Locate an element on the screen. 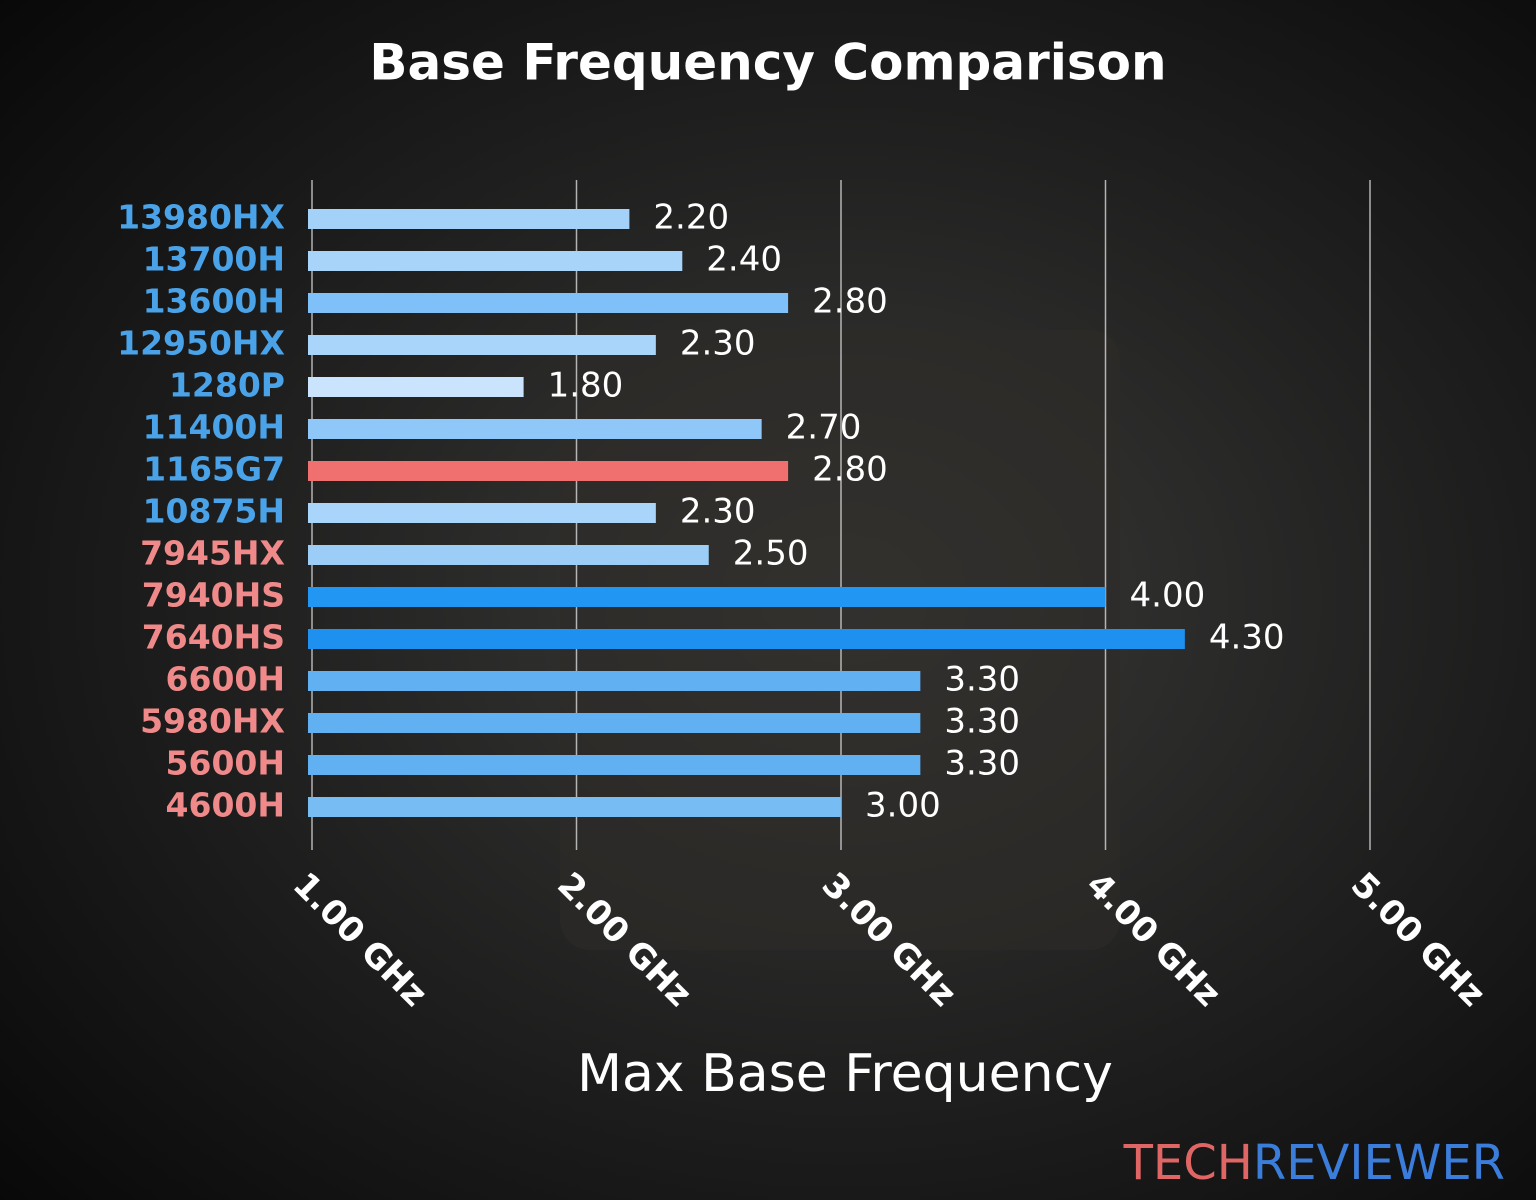  watermark: TECHREVIEWER is located at coordinates (1314, 1163).